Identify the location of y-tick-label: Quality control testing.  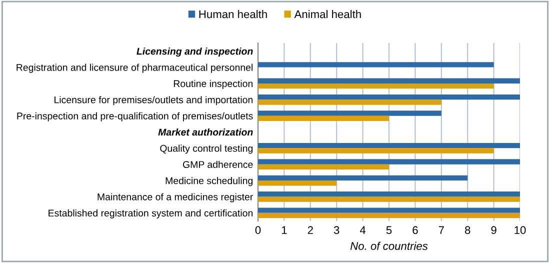
(206, 149).